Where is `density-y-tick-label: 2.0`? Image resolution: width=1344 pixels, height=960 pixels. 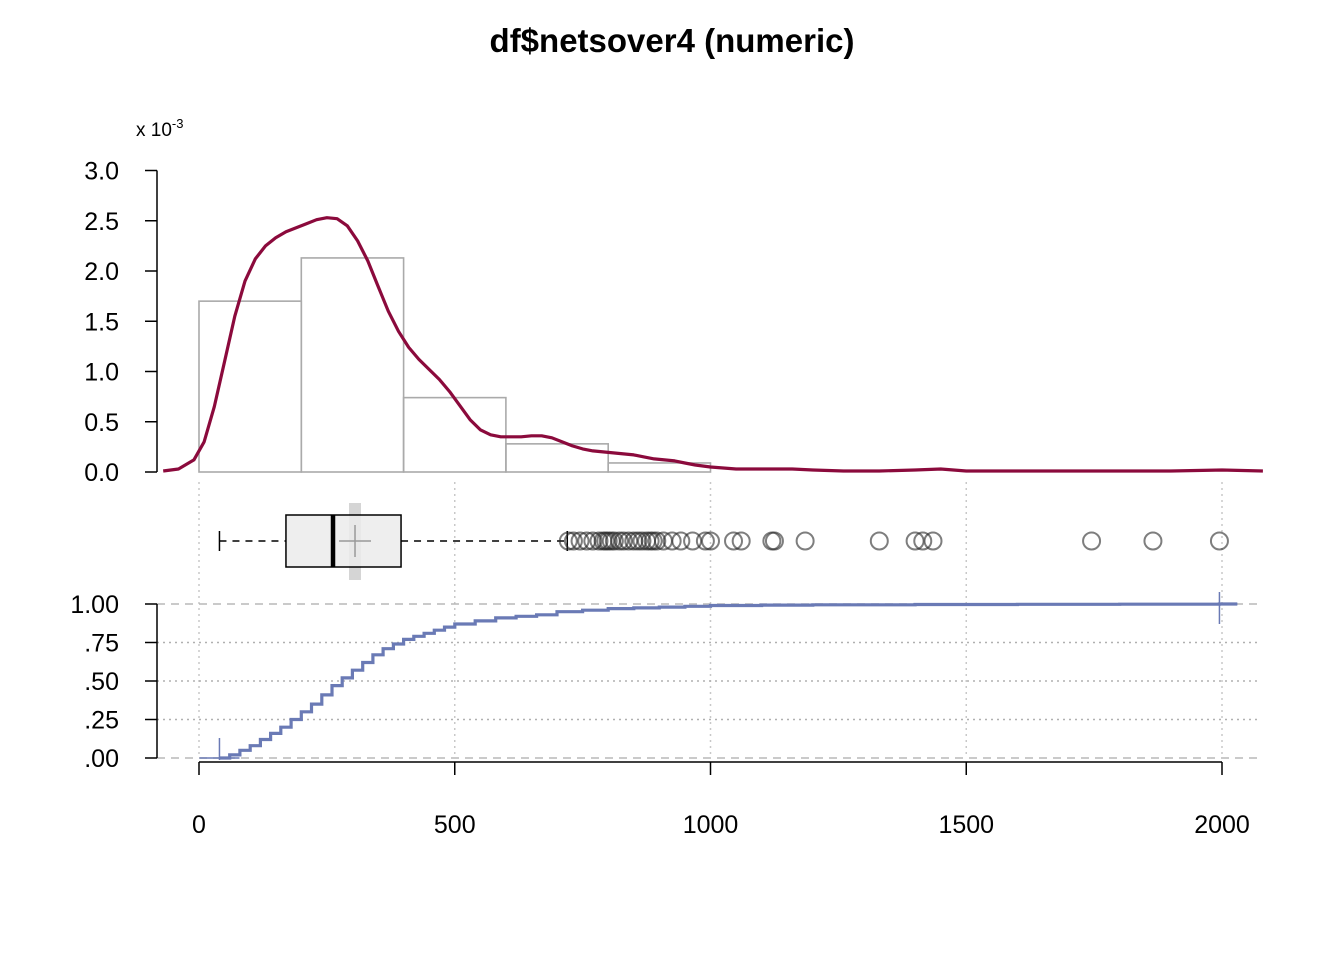 density-y-tick-label: 2.0 is located at coordinates (101, 272).